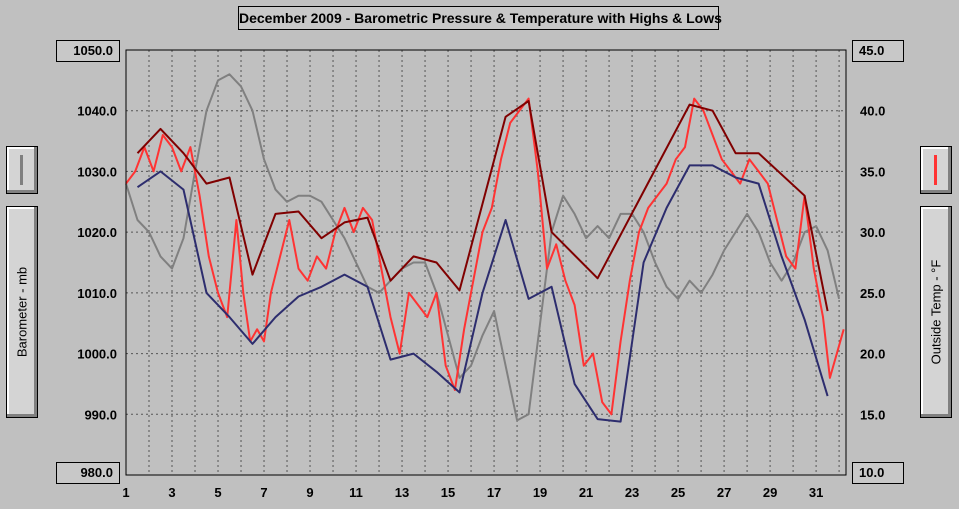 Image resolution: width=959 pixels, height=509 pixels. What do you see at coordinates (125, 492) in the screenshot?
I see `x-tick-label: 1` at bounding box center [125, 492].